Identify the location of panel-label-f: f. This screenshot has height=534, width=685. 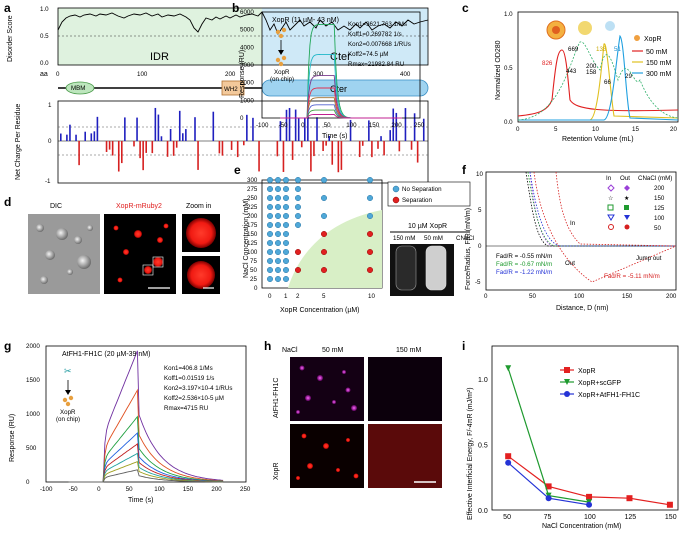
(464, 170).